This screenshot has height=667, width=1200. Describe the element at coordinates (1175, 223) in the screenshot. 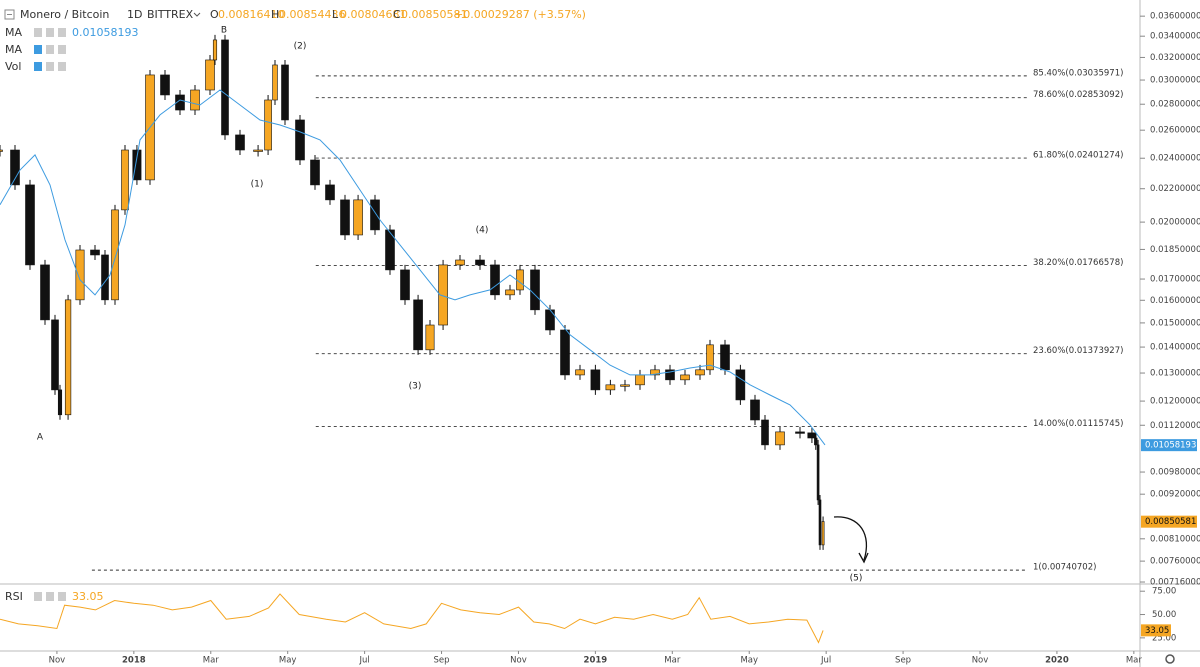

I see `y-tick-label: 0.02000000` at that location.